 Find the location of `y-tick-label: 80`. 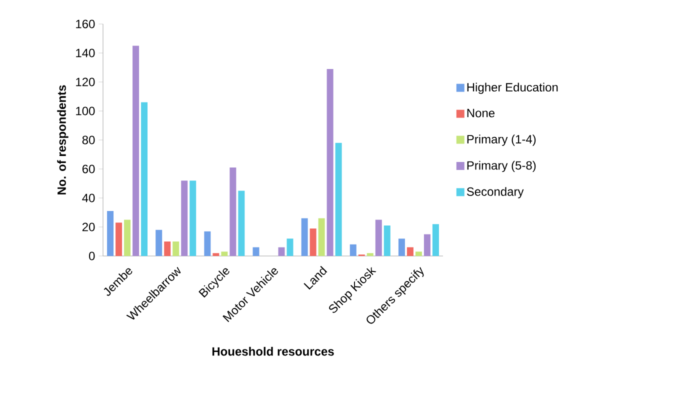

y-tick-label: 80 is located at coordinates (88, 140).